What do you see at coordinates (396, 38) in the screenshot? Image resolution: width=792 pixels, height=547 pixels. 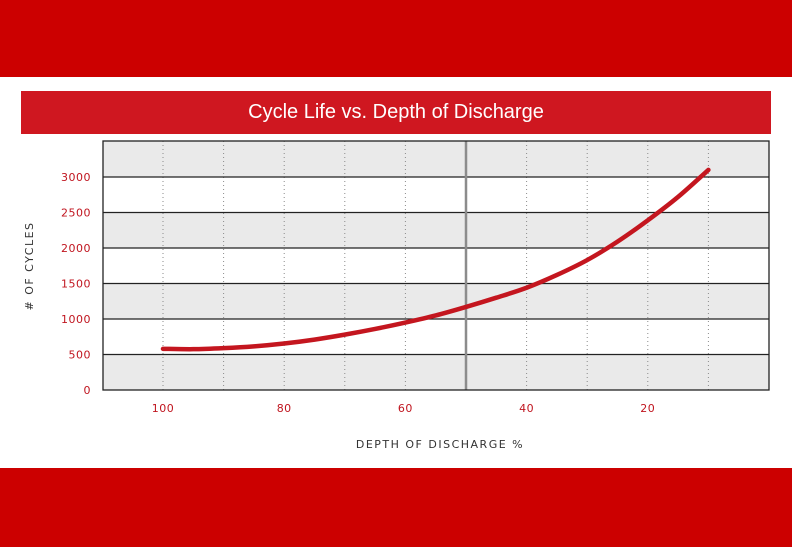 I see `top-red-band` at bounding box center [396, 38].